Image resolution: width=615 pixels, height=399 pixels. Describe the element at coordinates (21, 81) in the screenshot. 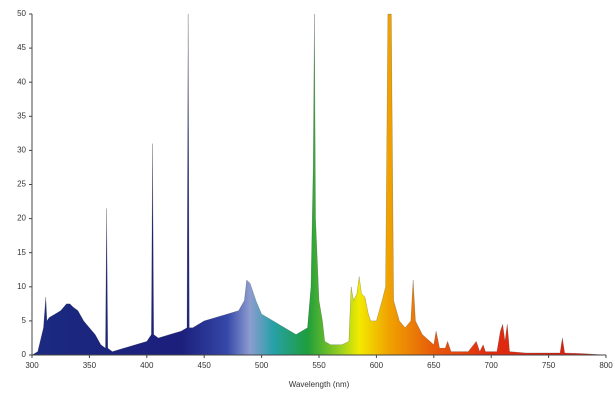

I see `y-tick-label: 40` at that location.